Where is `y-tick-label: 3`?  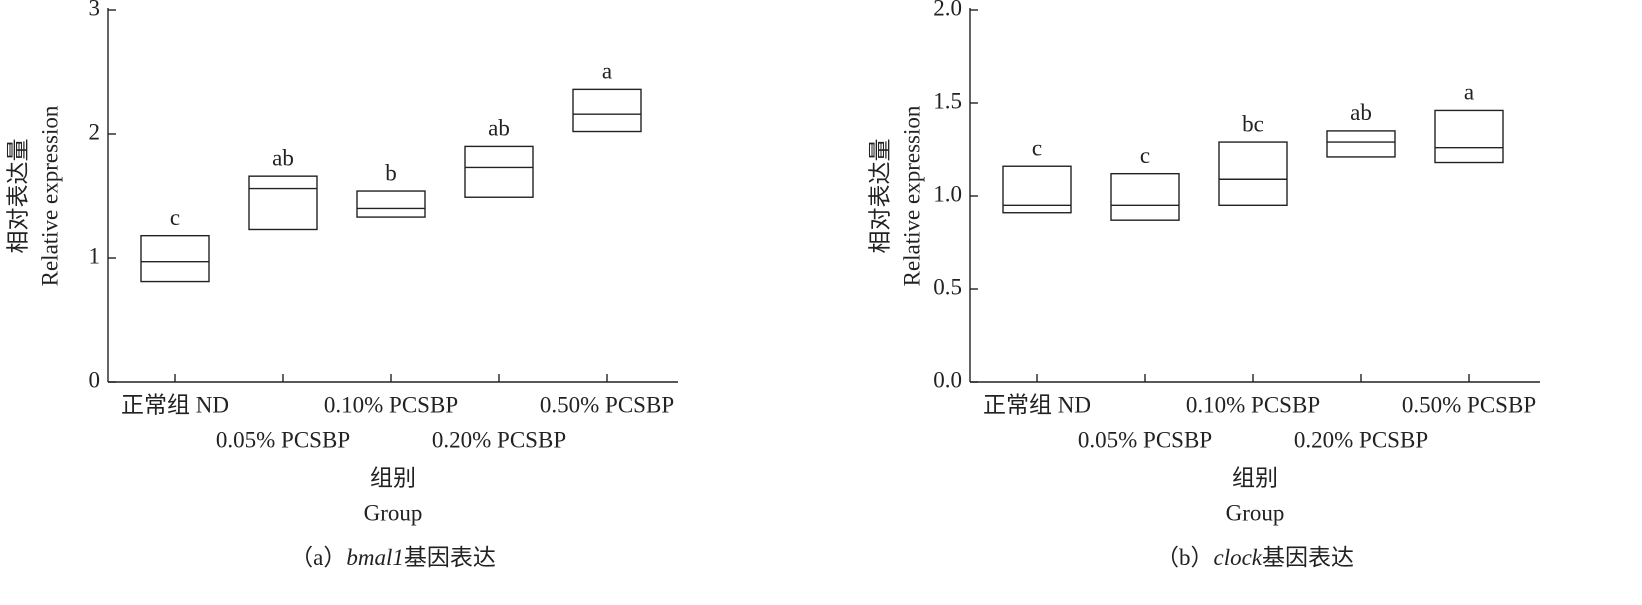
y-tick-label: 3 is located at coordinates (95, 10).